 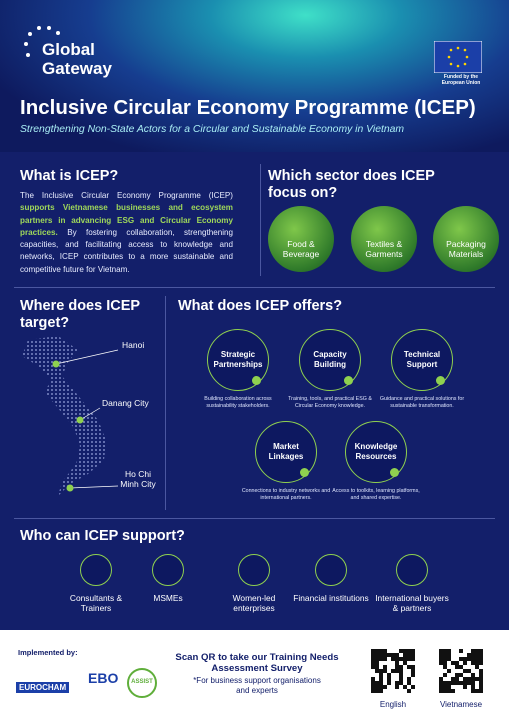 What do you see at coordinates (69, 176) in the screenshot?
I see `section-heading: What is ICEP?` at bounding box center [69, 176].